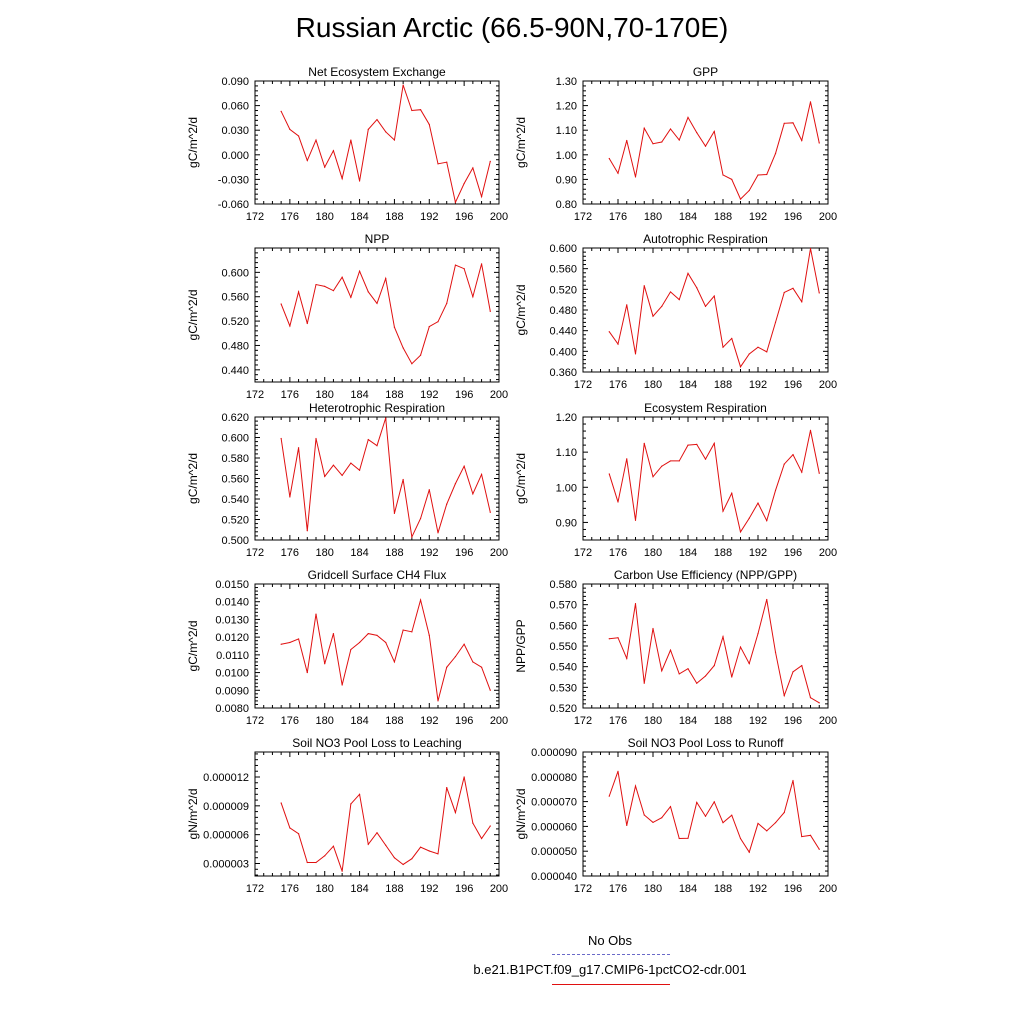  Describe the element at coordinates (359, 217) in the screenshot. I see `panel-1-xtick-label: 184` at that location.